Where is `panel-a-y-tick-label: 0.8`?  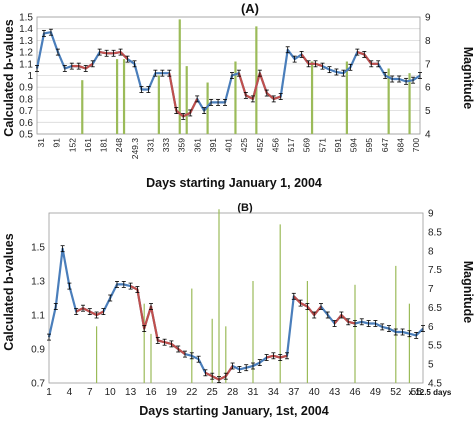 panel-a-y-tick-label: 0.8 is located at coordinates (26, 99).